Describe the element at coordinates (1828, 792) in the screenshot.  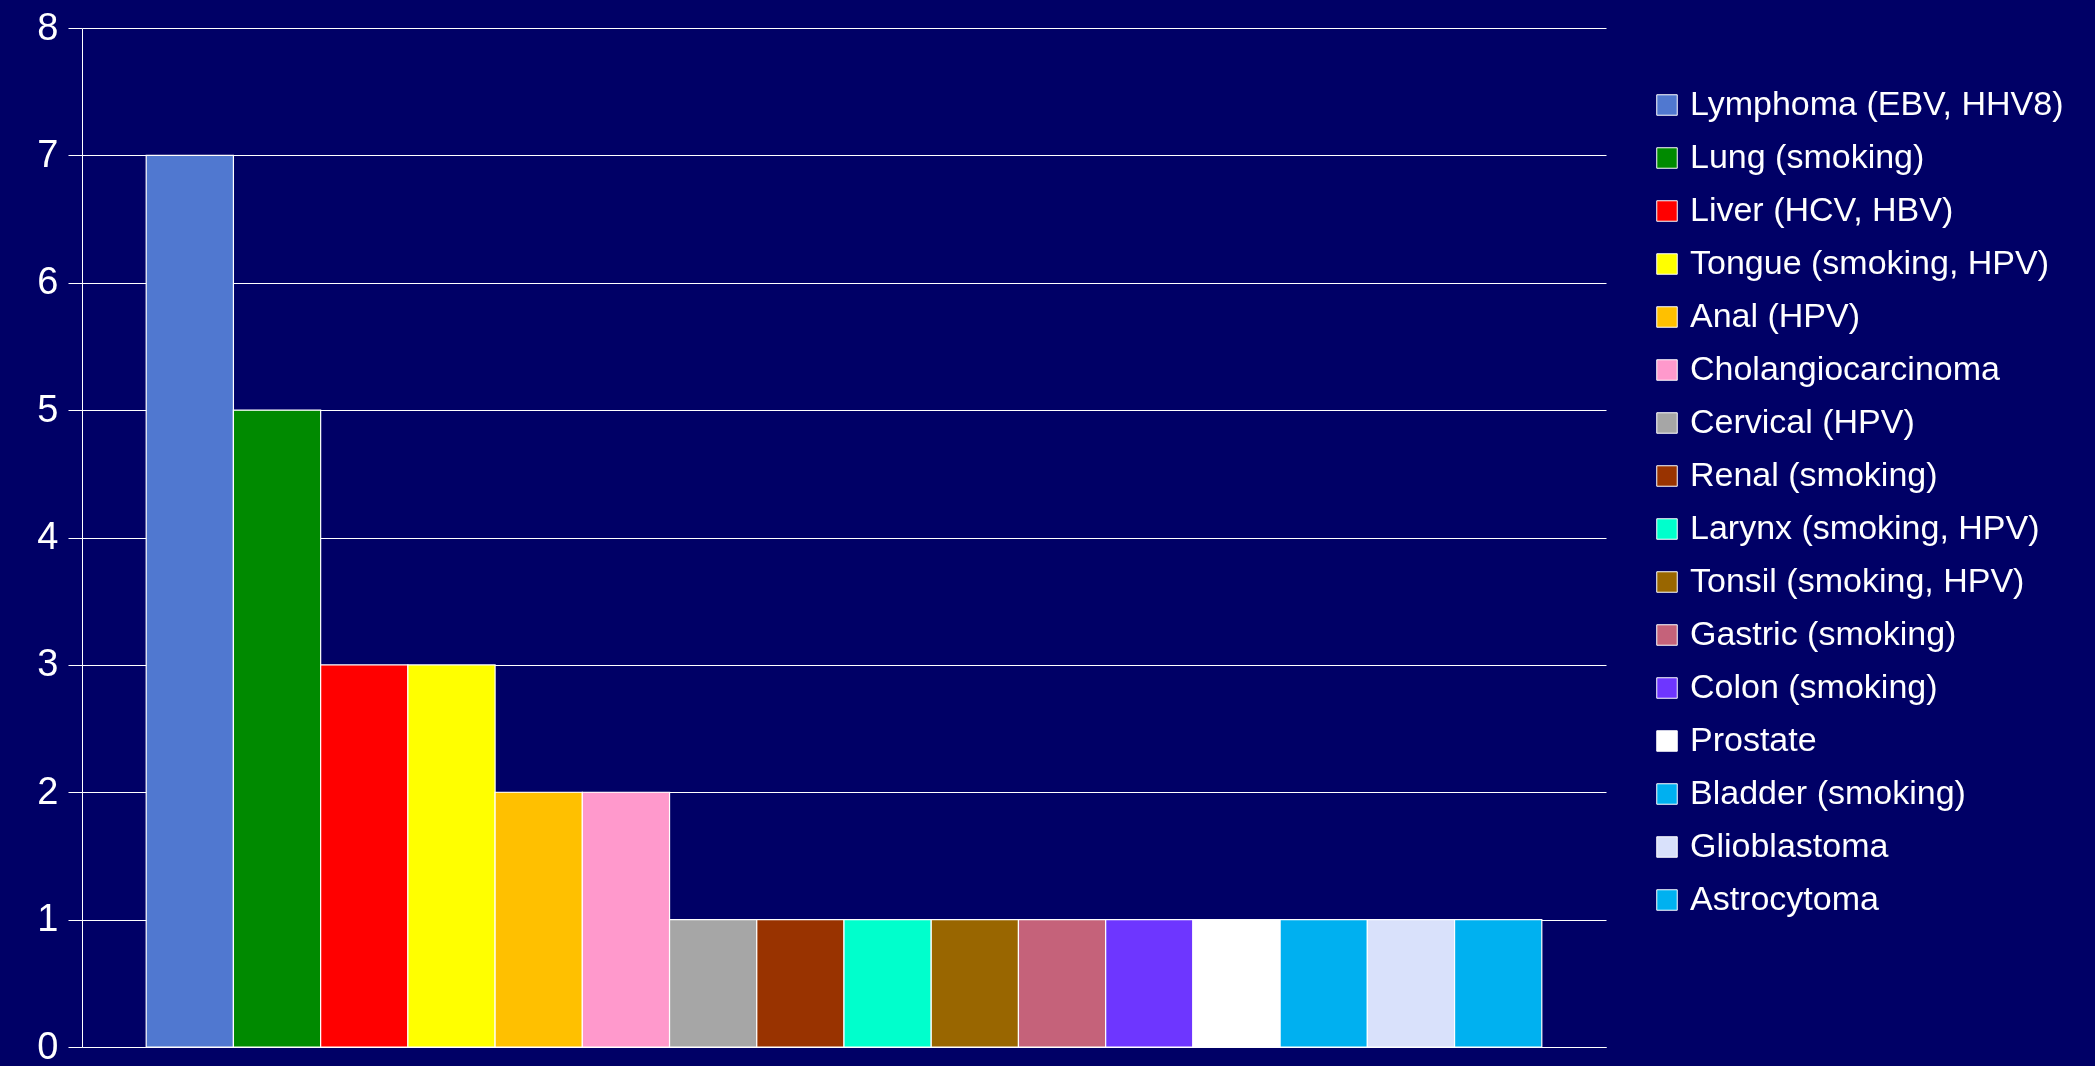
I see `legend-label: Bladder (smoking)` at that location.